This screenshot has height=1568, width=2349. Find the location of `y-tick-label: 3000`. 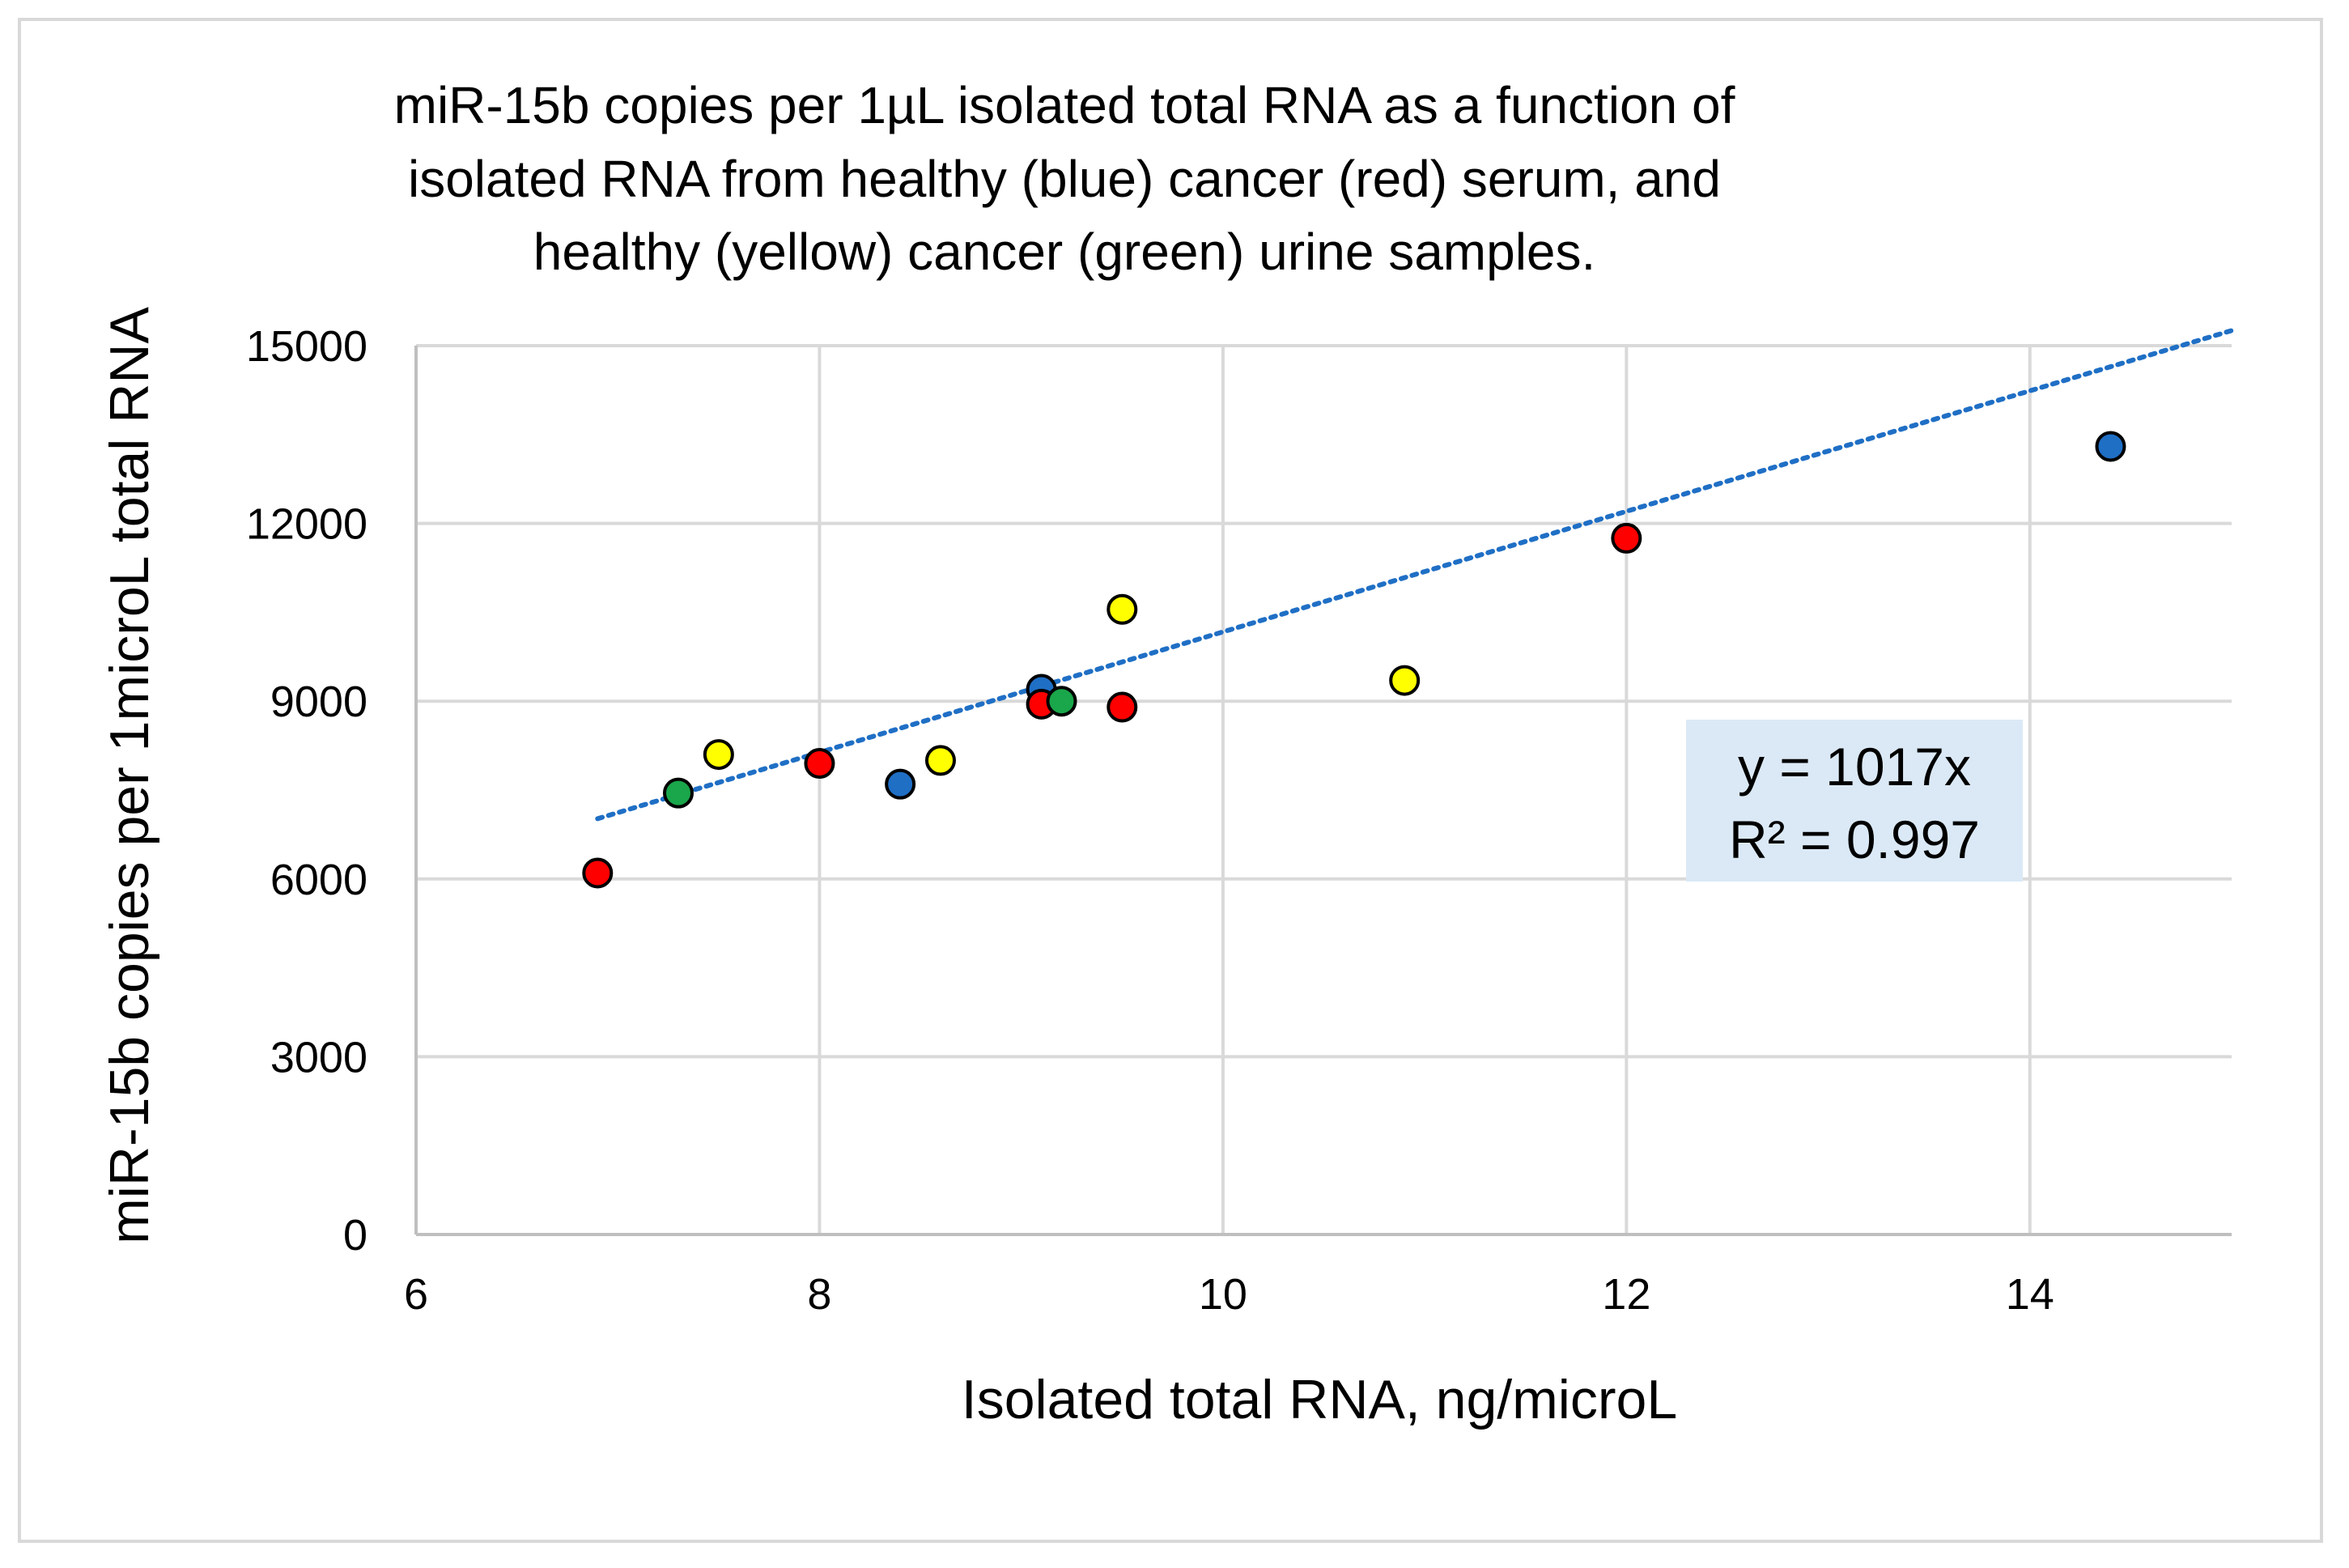

y-tick-label: 3000 is located at coordinates (318, 1057).